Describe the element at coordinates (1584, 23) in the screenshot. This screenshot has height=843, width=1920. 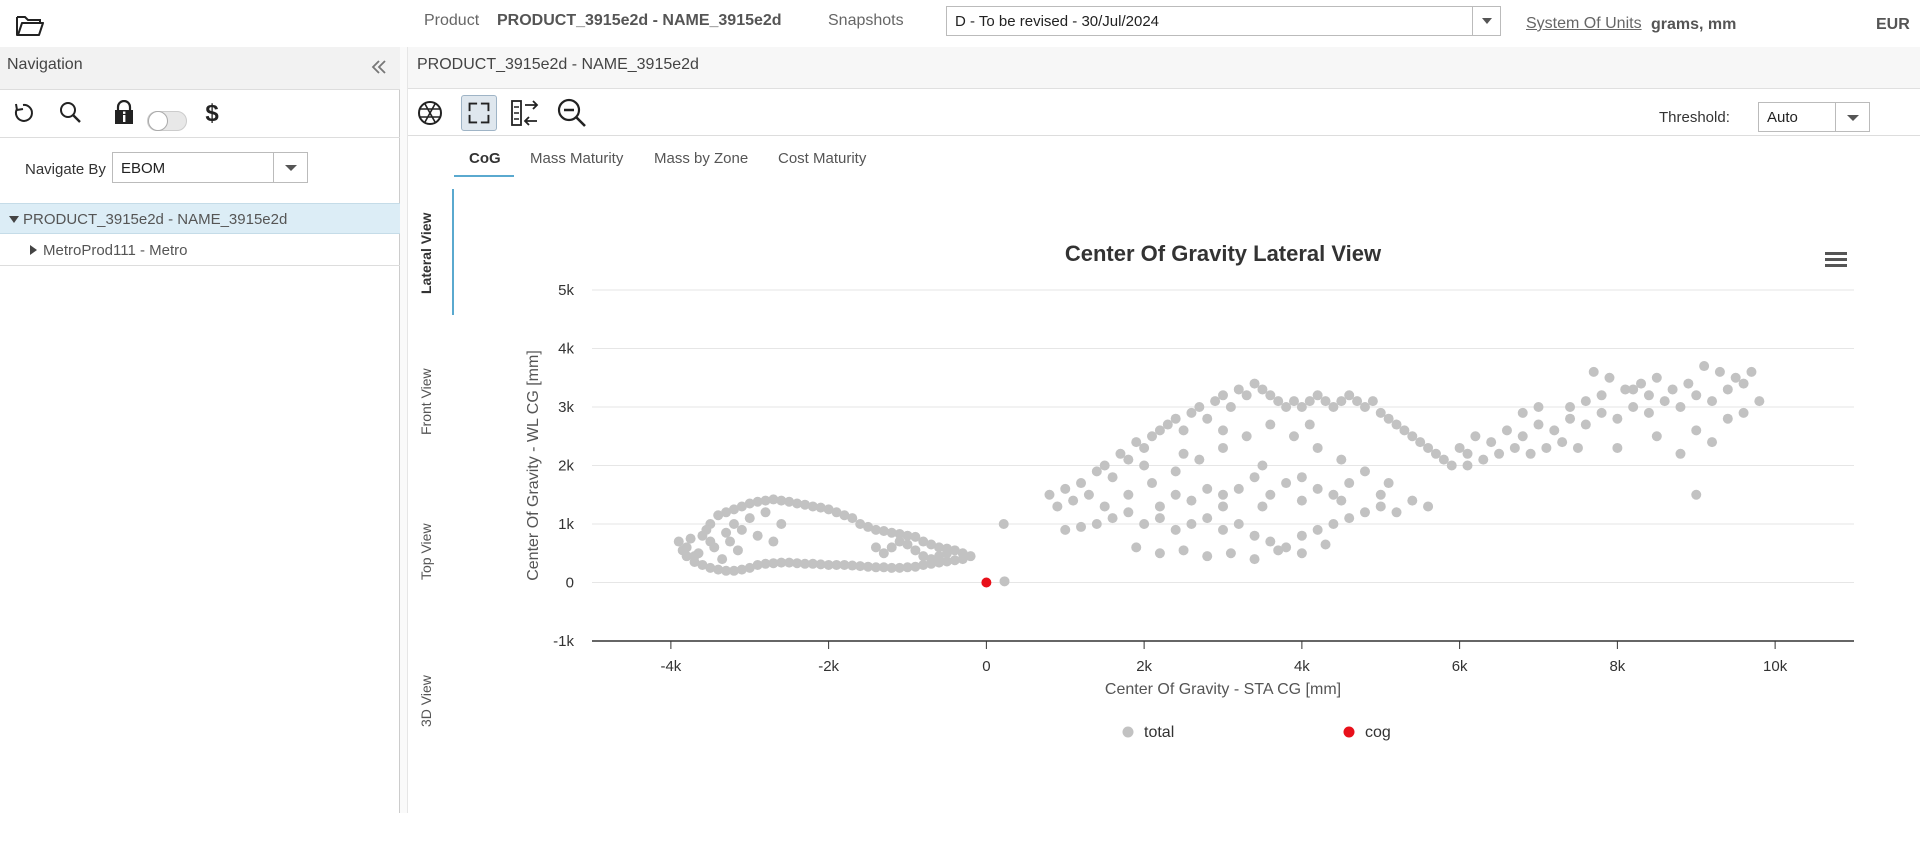
I see `system-of-units-link: System Of Units` at that location.